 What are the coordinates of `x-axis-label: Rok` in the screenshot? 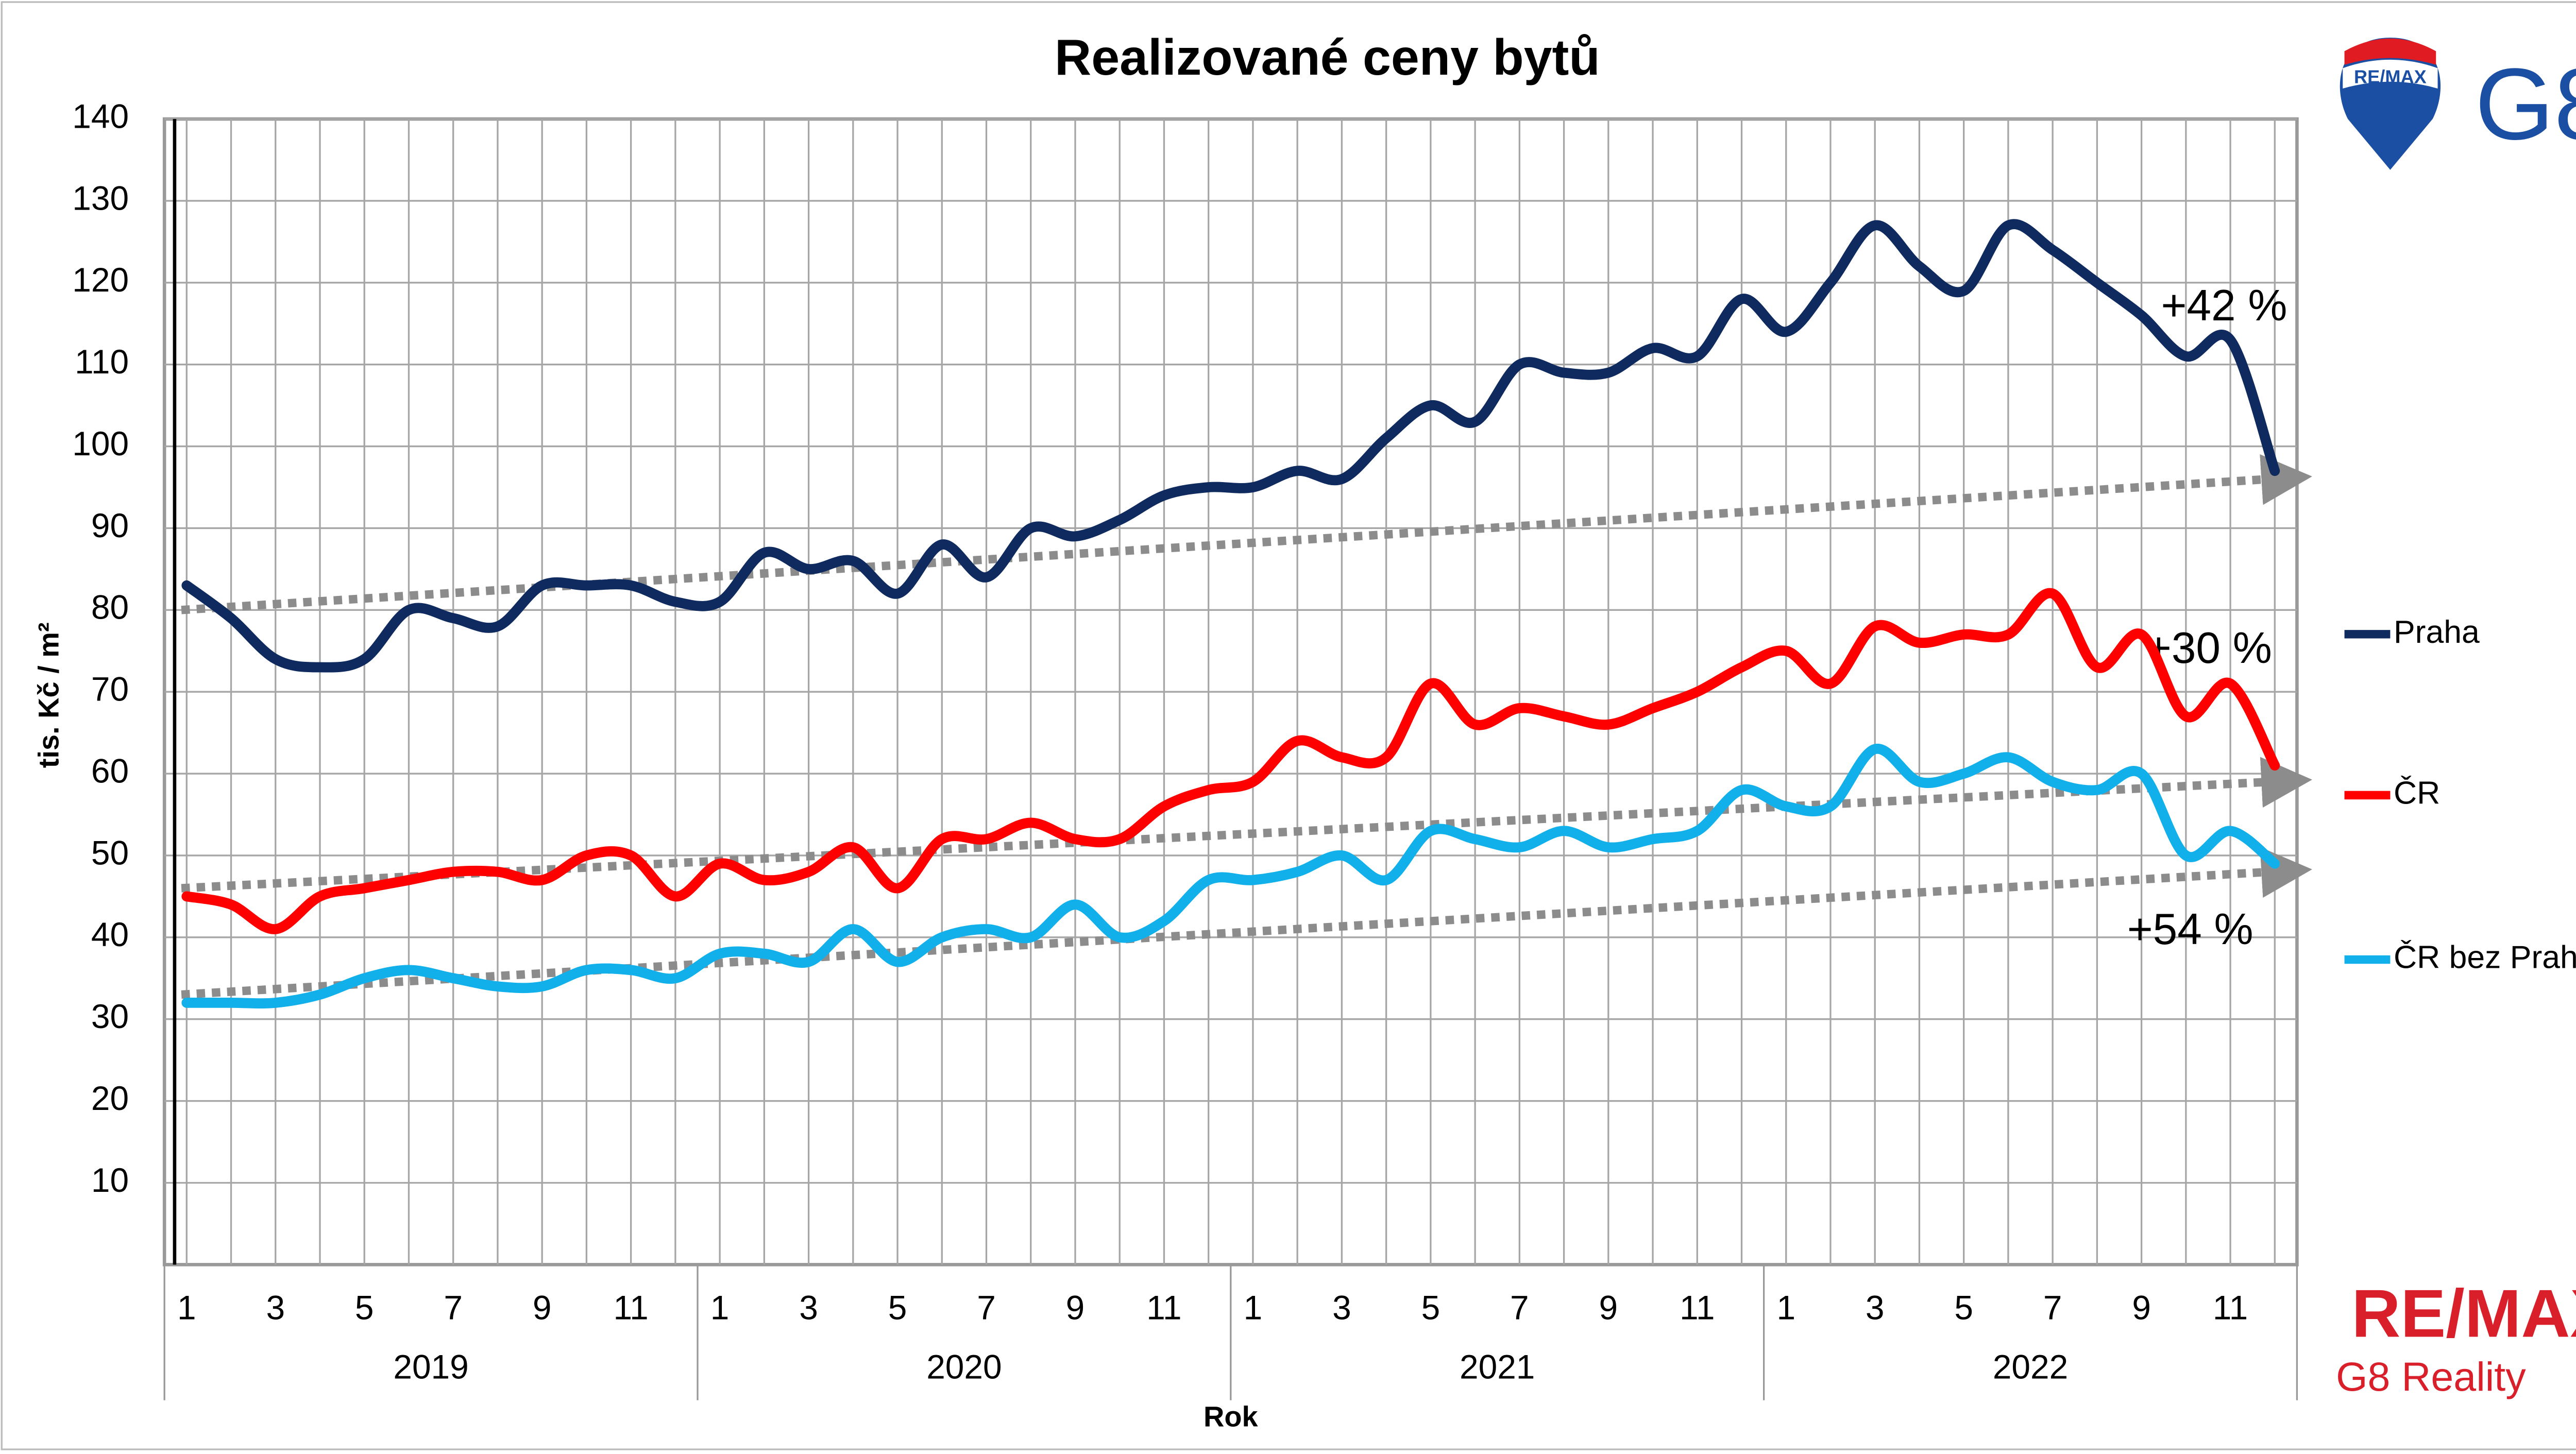 It's located at (1231, 1416).